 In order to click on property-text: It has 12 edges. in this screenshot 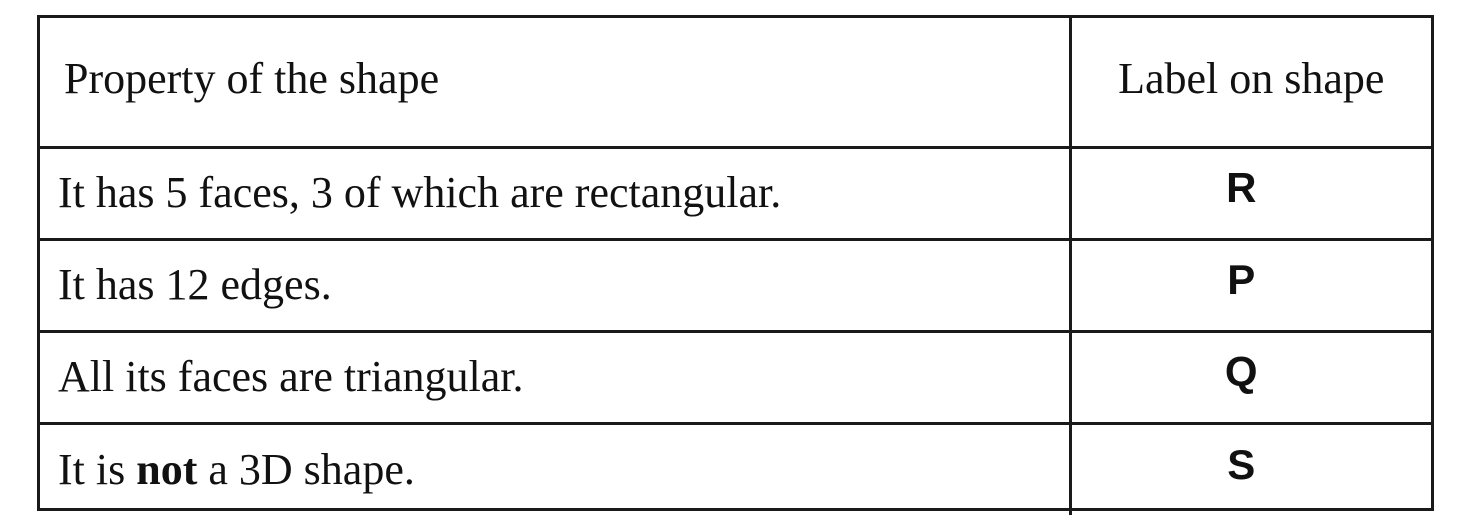, I will do `click(554, 285)`.